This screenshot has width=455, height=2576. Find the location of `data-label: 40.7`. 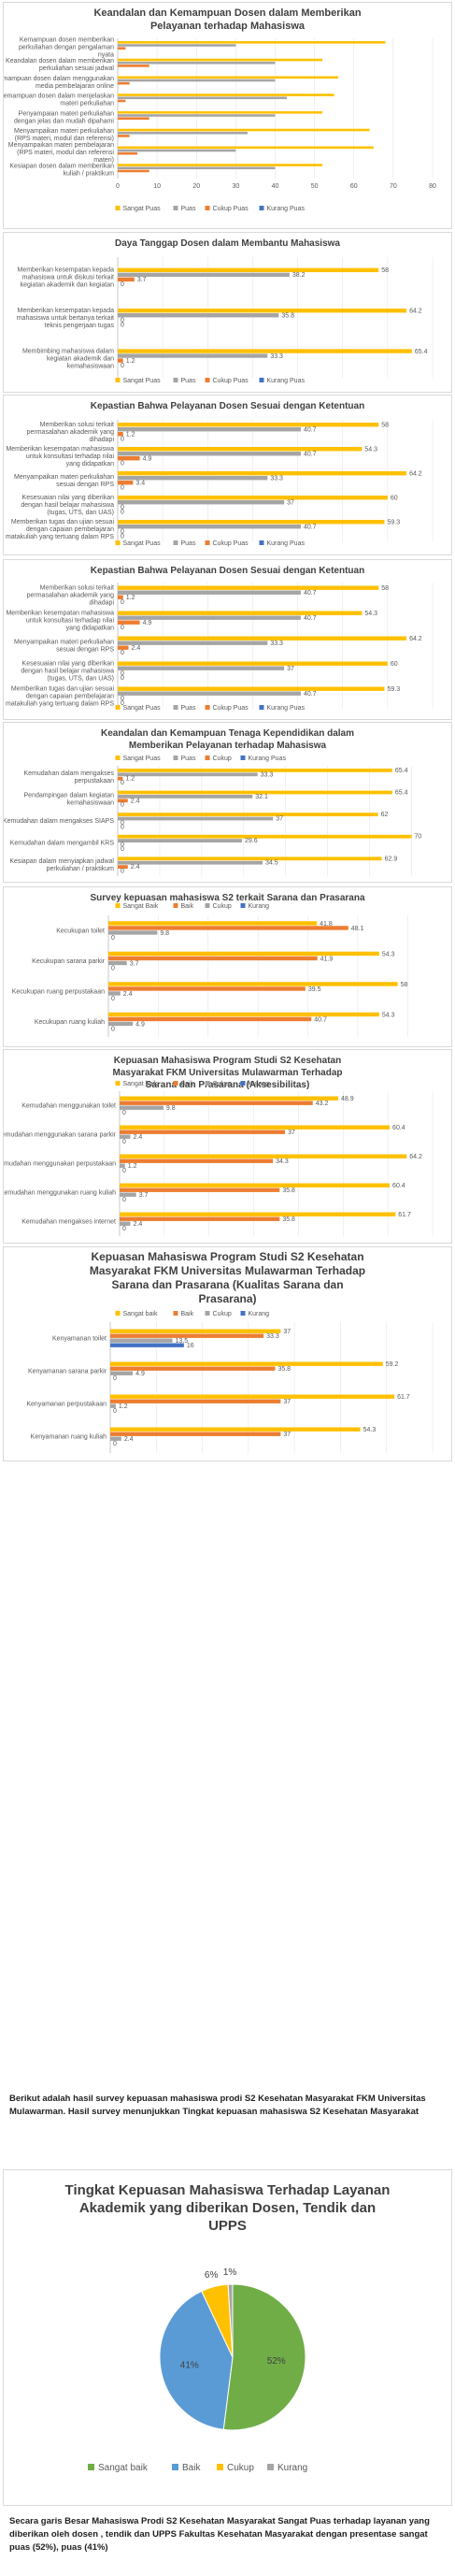

data-label: 40.7 is located at coordinates (310, 619).